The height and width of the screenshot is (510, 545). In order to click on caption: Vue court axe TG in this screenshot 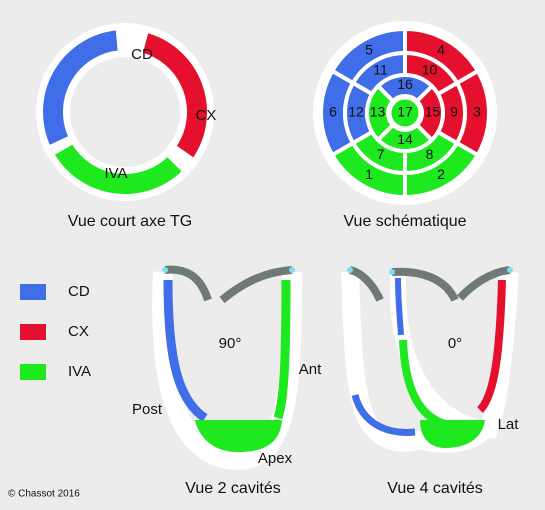, I will do `click(130, 221)`.